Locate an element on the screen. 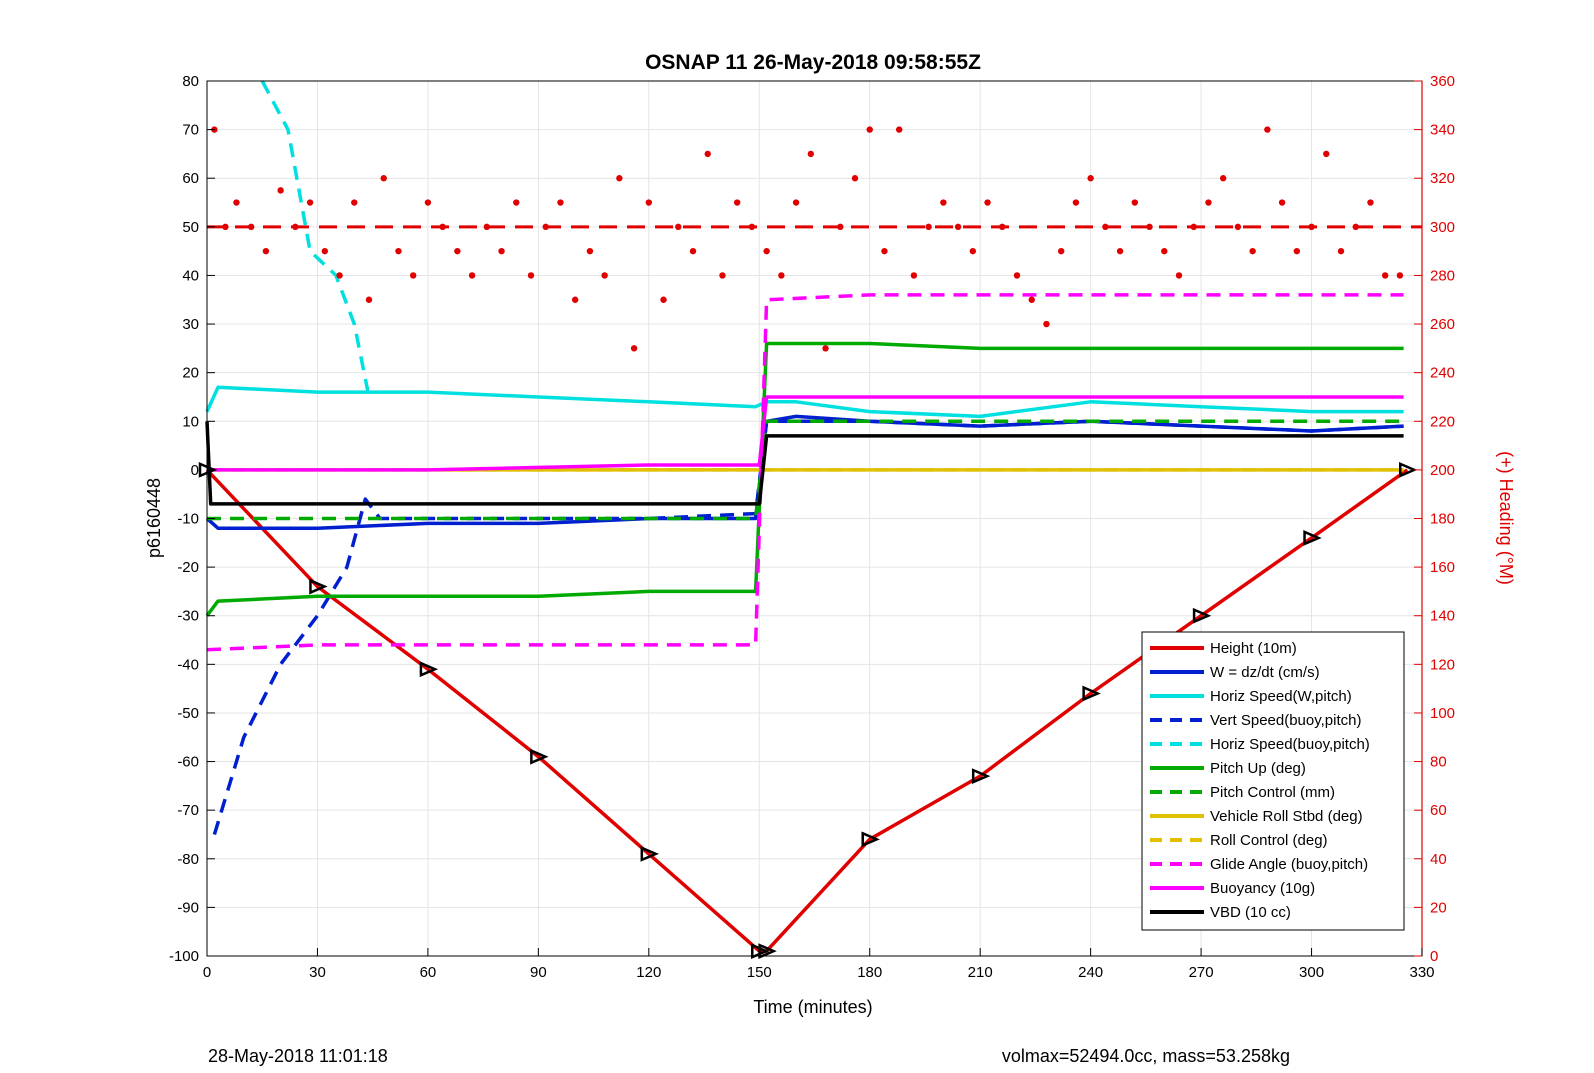 The height and width of the screenshot is (1073, 1594). y-tick-label: 50 is located at coordinates (190, 227).